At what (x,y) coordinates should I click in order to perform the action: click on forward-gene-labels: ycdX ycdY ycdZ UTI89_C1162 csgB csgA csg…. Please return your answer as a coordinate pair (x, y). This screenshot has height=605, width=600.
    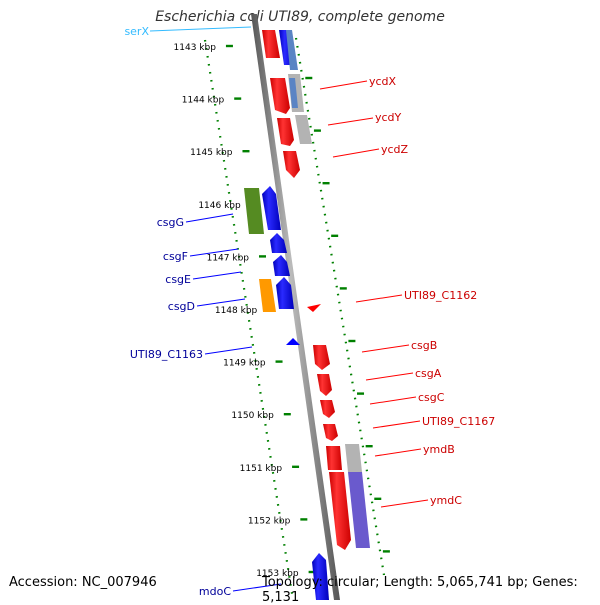
    Looking at the image, I should click on (432, 291).